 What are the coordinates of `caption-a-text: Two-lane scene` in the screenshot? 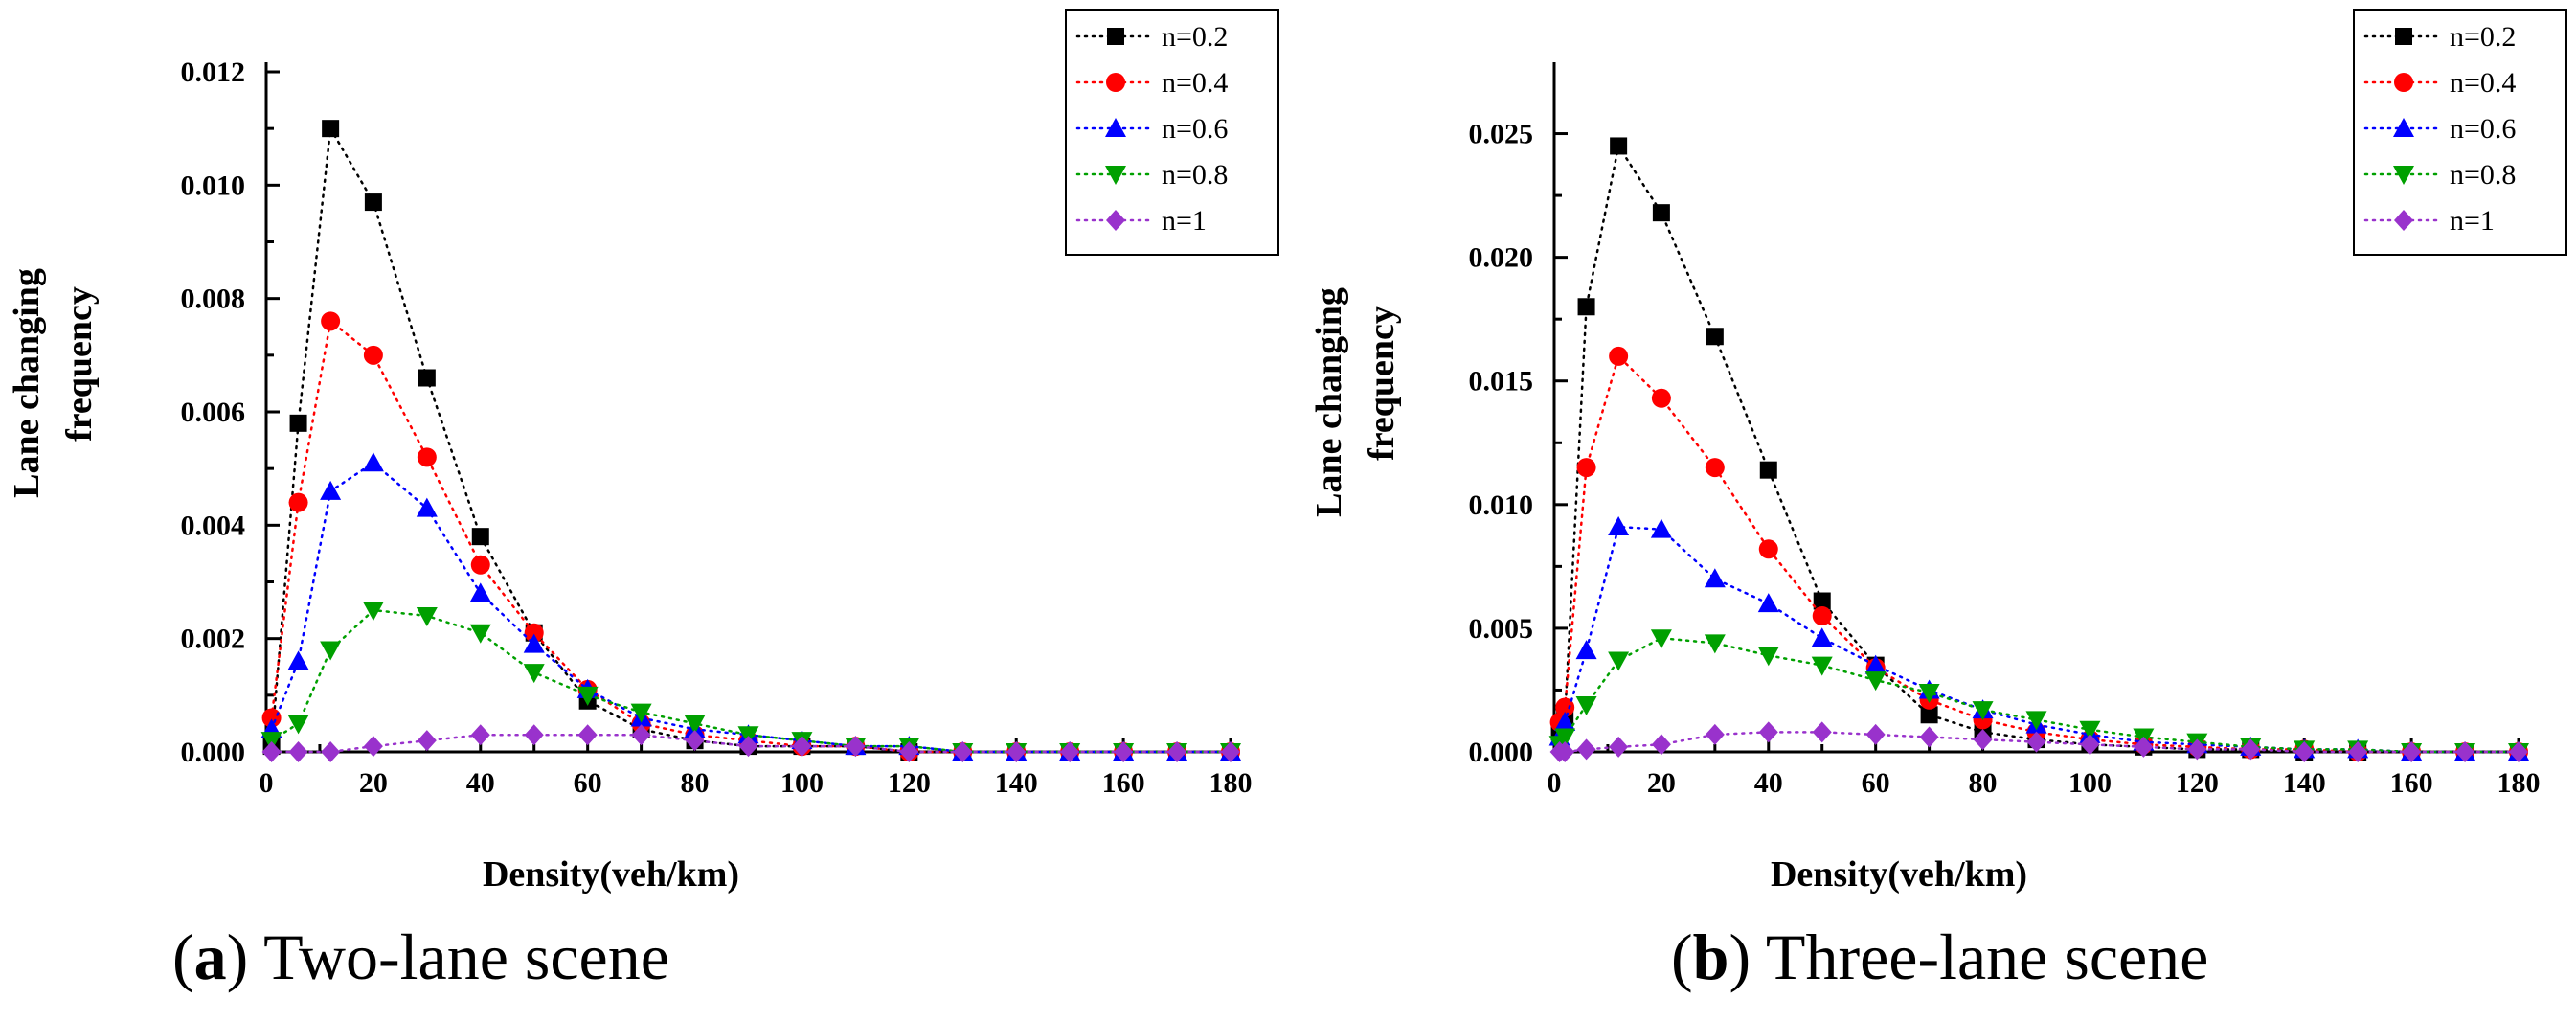 It's located at (458, 957).